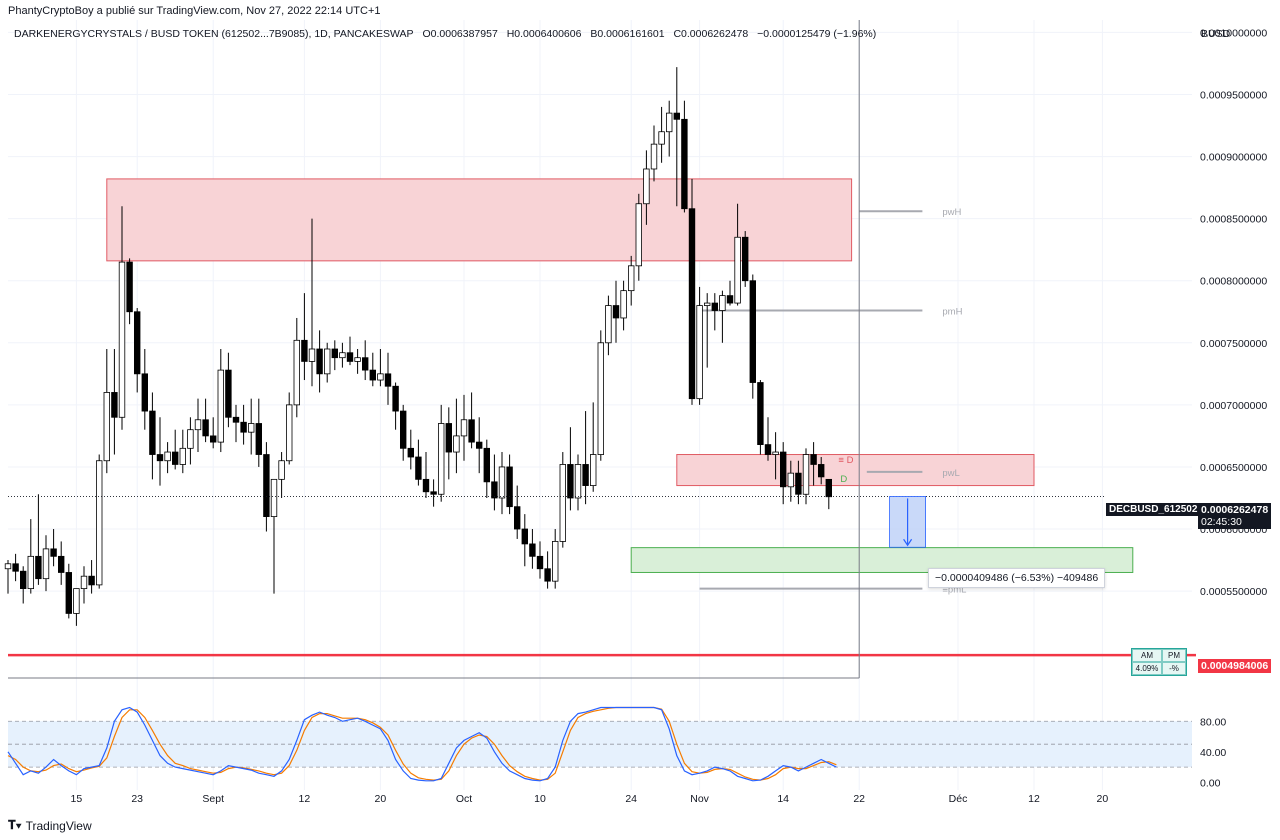  What do you see at coordinates (590, 799) in the screenshot?
I see `time-axis: 15 23 Sept 12 20 Oct 10 24 Nov 14 22 Déc 12 20` at bounding box center [590, 799].